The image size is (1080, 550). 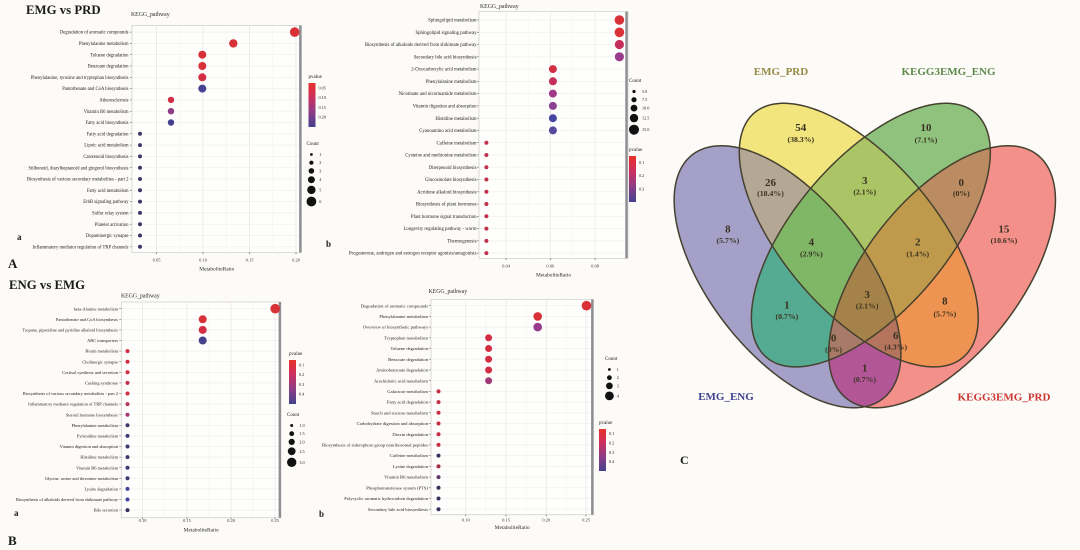 I want to click on svg-text:Plant hormone signal transduct: Plant hormone signal transduction, so click(x=444, y=217).